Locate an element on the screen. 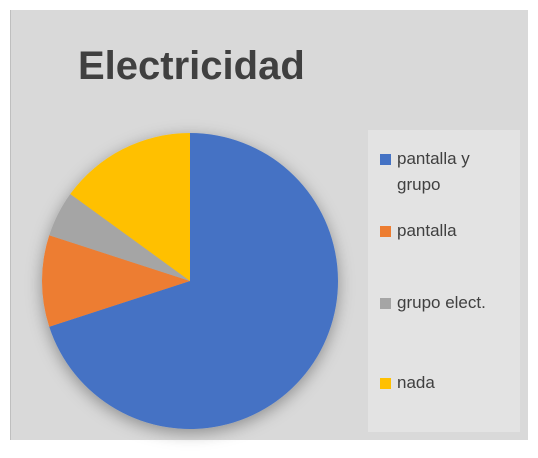 This screenshot has width=538, height=458. legend-entry: pantalla y grupo is located at coordinates (450, 172).